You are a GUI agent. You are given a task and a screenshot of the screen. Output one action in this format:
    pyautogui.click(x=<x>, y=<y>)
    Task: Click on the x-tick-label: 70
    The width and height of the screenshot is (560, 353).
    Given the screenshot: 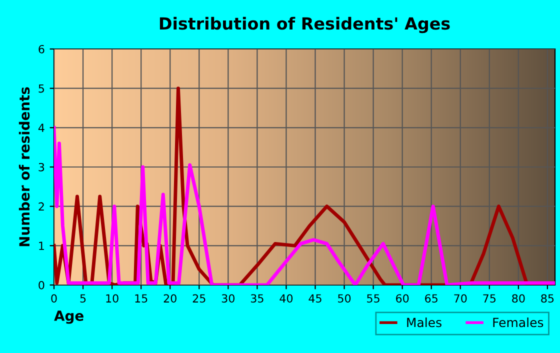 What is the action you would take?
    pyautogui.click(x=460, y=298)
    